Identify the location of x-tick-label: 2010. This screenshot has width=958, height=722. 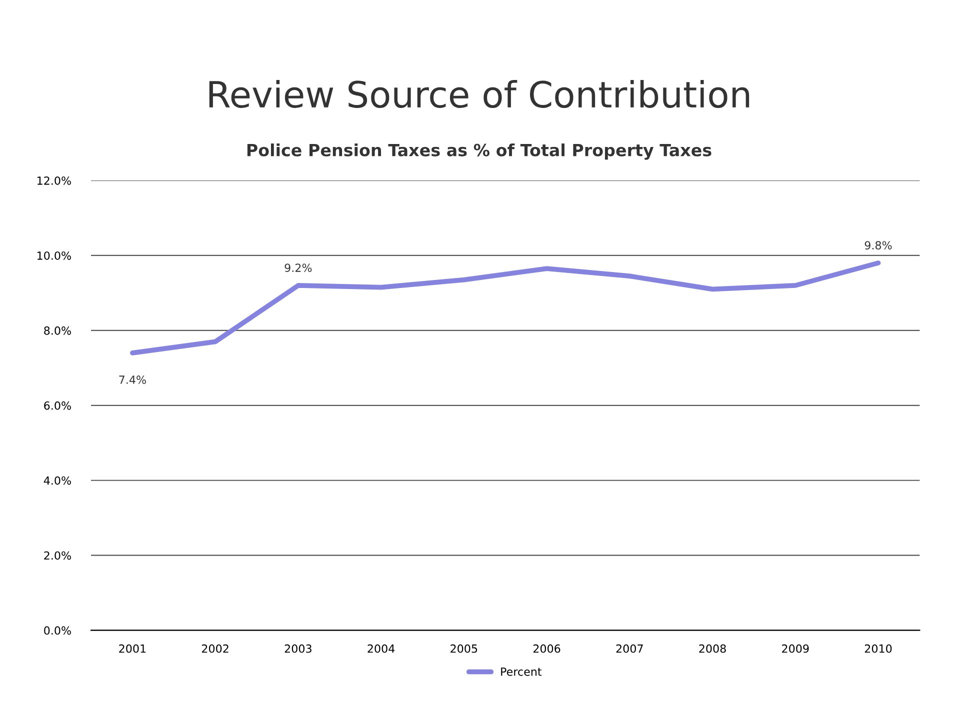
(878, 648).